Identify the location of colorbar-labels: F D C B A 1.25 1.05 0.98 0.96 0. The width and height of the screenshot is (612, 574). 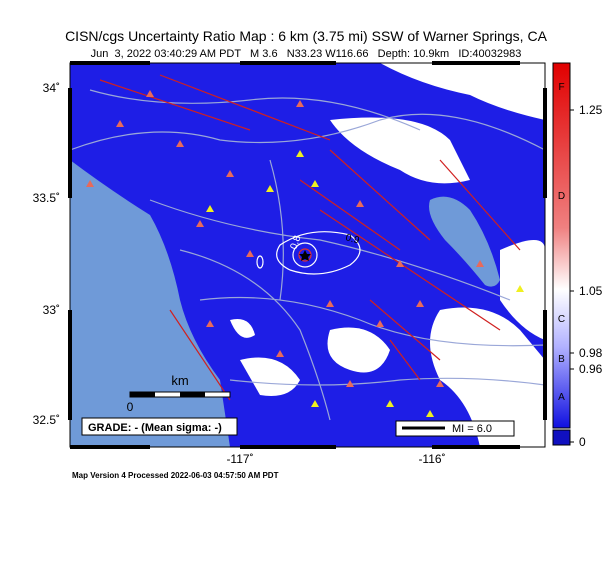
(580, 265).